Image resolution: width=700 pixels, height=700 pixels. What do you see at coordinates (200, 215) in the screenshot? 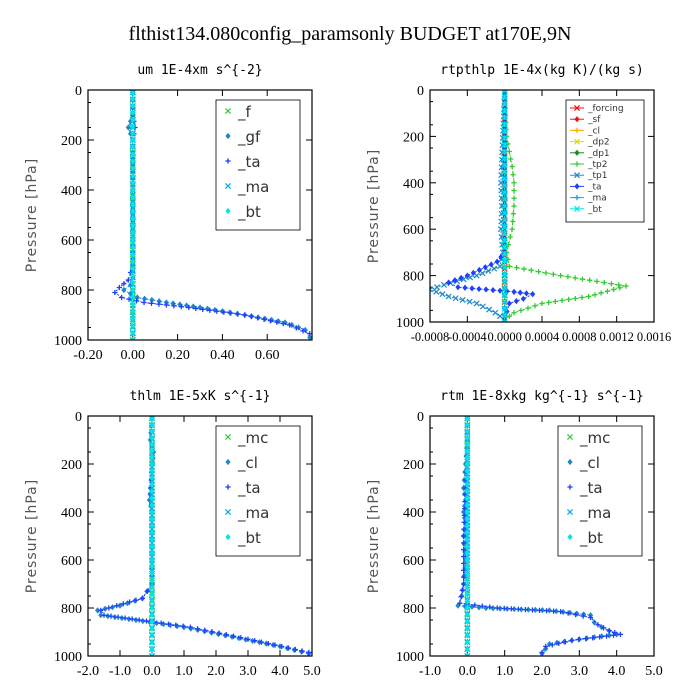
I see `plot-frame` at bounding box center [200, 215].